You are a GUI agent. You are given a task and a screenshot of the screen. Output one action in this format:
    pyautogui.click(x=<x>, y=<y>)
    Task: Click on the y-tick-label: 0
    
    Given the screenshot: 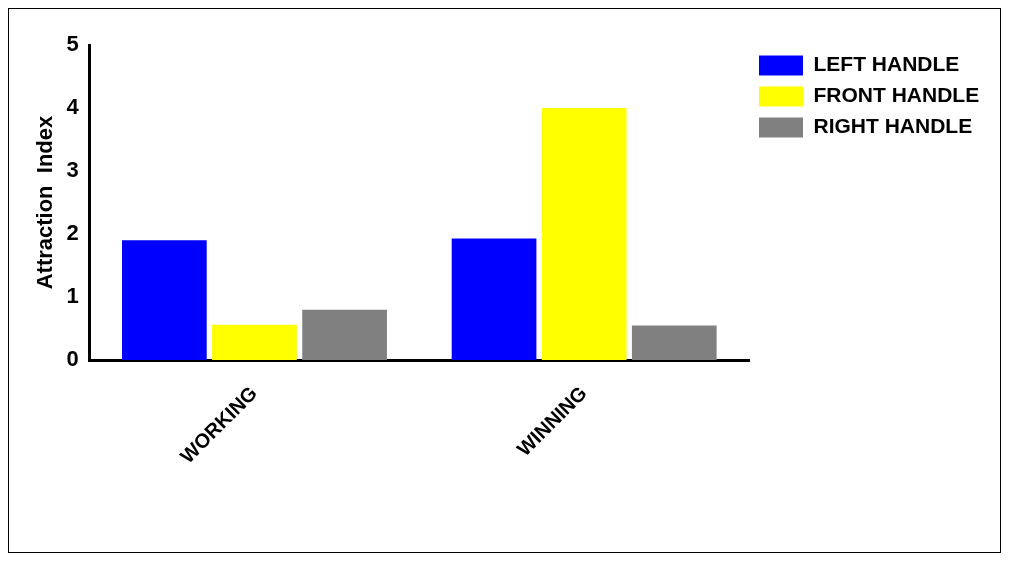 What is the action you would take?
    pyautogui.click(x=72, y=359)
    